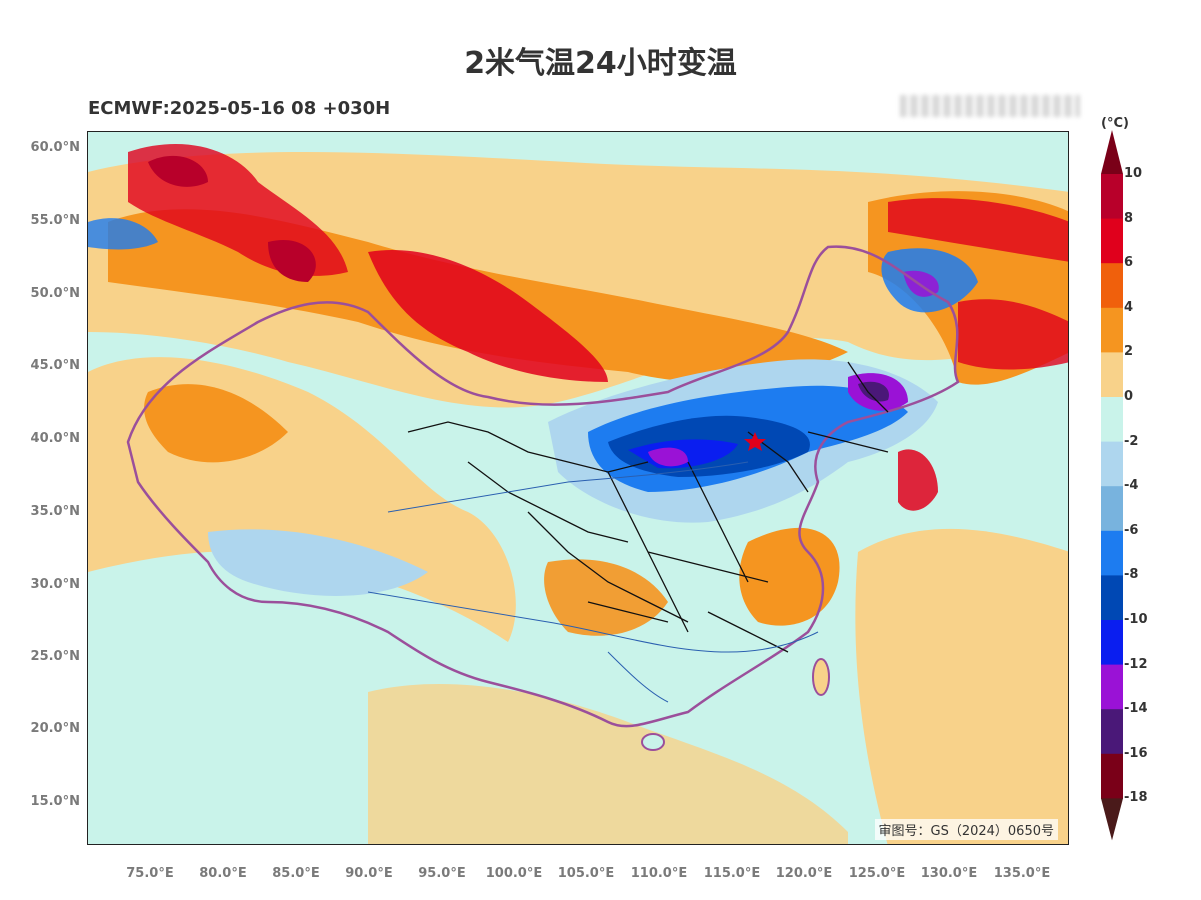 Image resolution: width=1201 pixels, height=900 pixels. Describe the element at coordinates (659, 873) in the screenshot. I see `lon-label: 110.0°E` at that location.